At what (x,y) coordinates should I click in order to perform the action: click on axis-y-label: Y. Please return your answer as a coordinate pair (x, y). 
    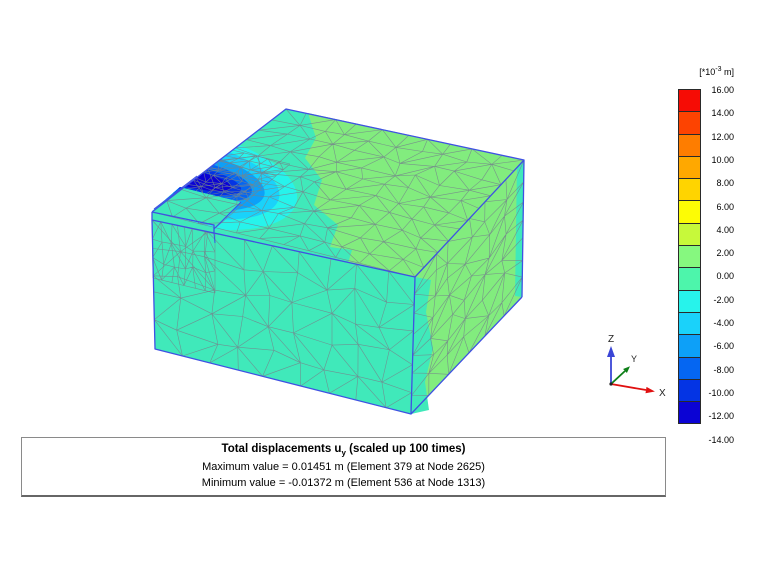
    Looking at the image, I should click on (634, 359).